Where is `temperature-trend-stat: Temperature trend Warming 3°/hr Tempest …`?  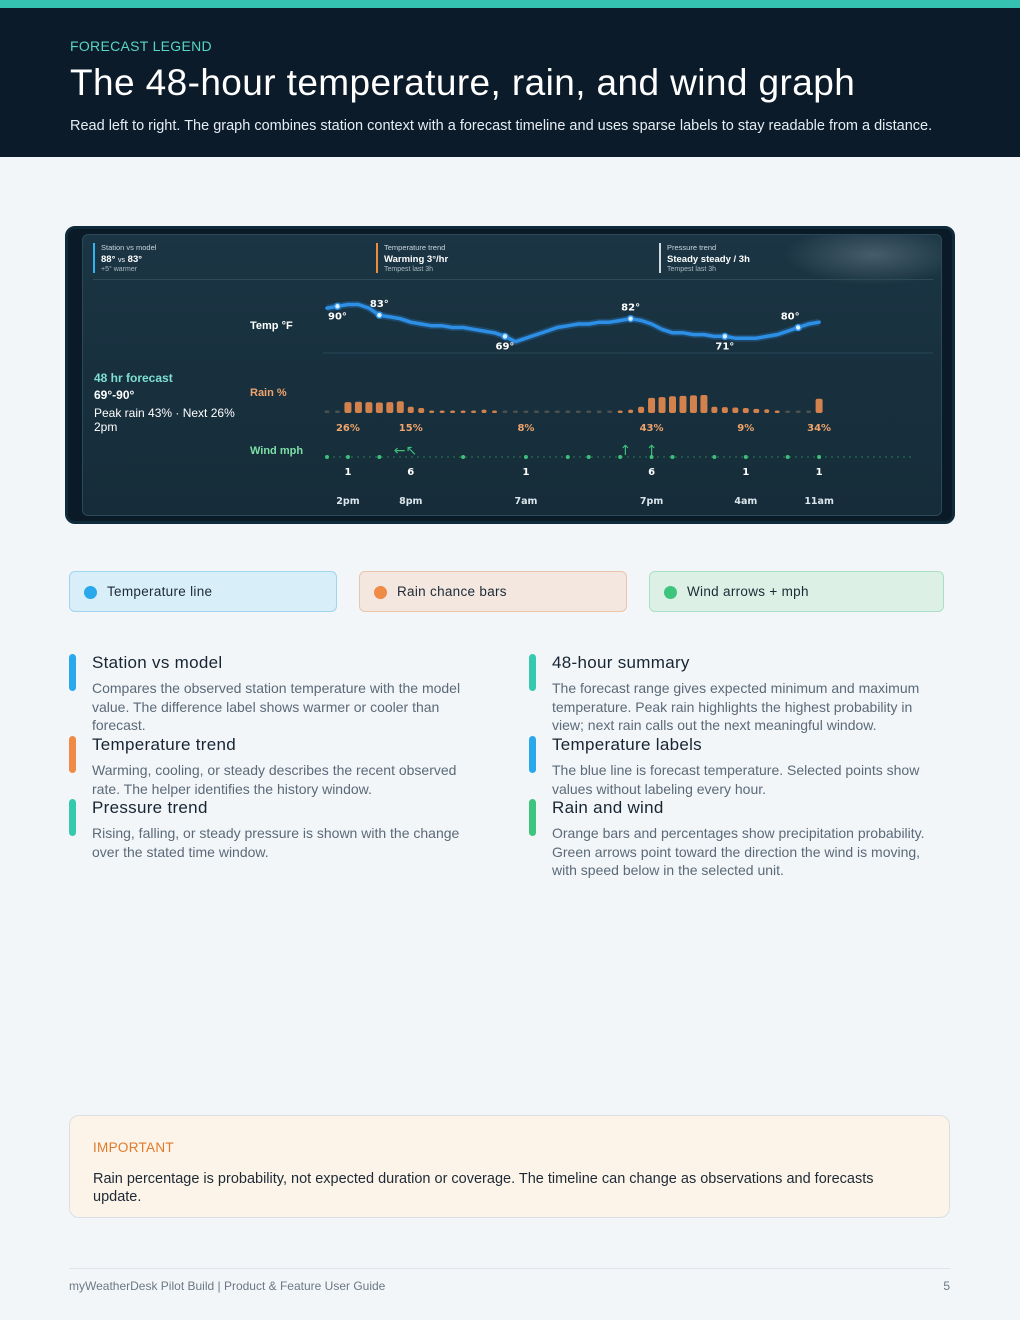 temperature-trend-stat: Temperature trend Warming 3°/hr Tempest … is located at coordinates (412, 258).